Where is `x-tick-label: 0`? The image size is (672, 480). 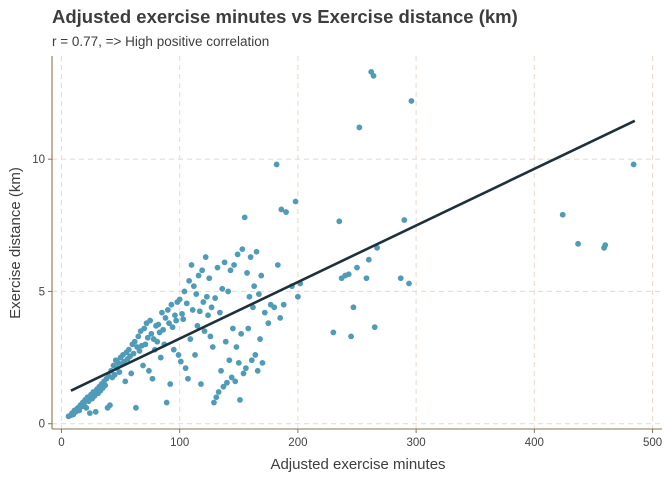
x-tick-label: 0 is located at coordinates (61, 443).